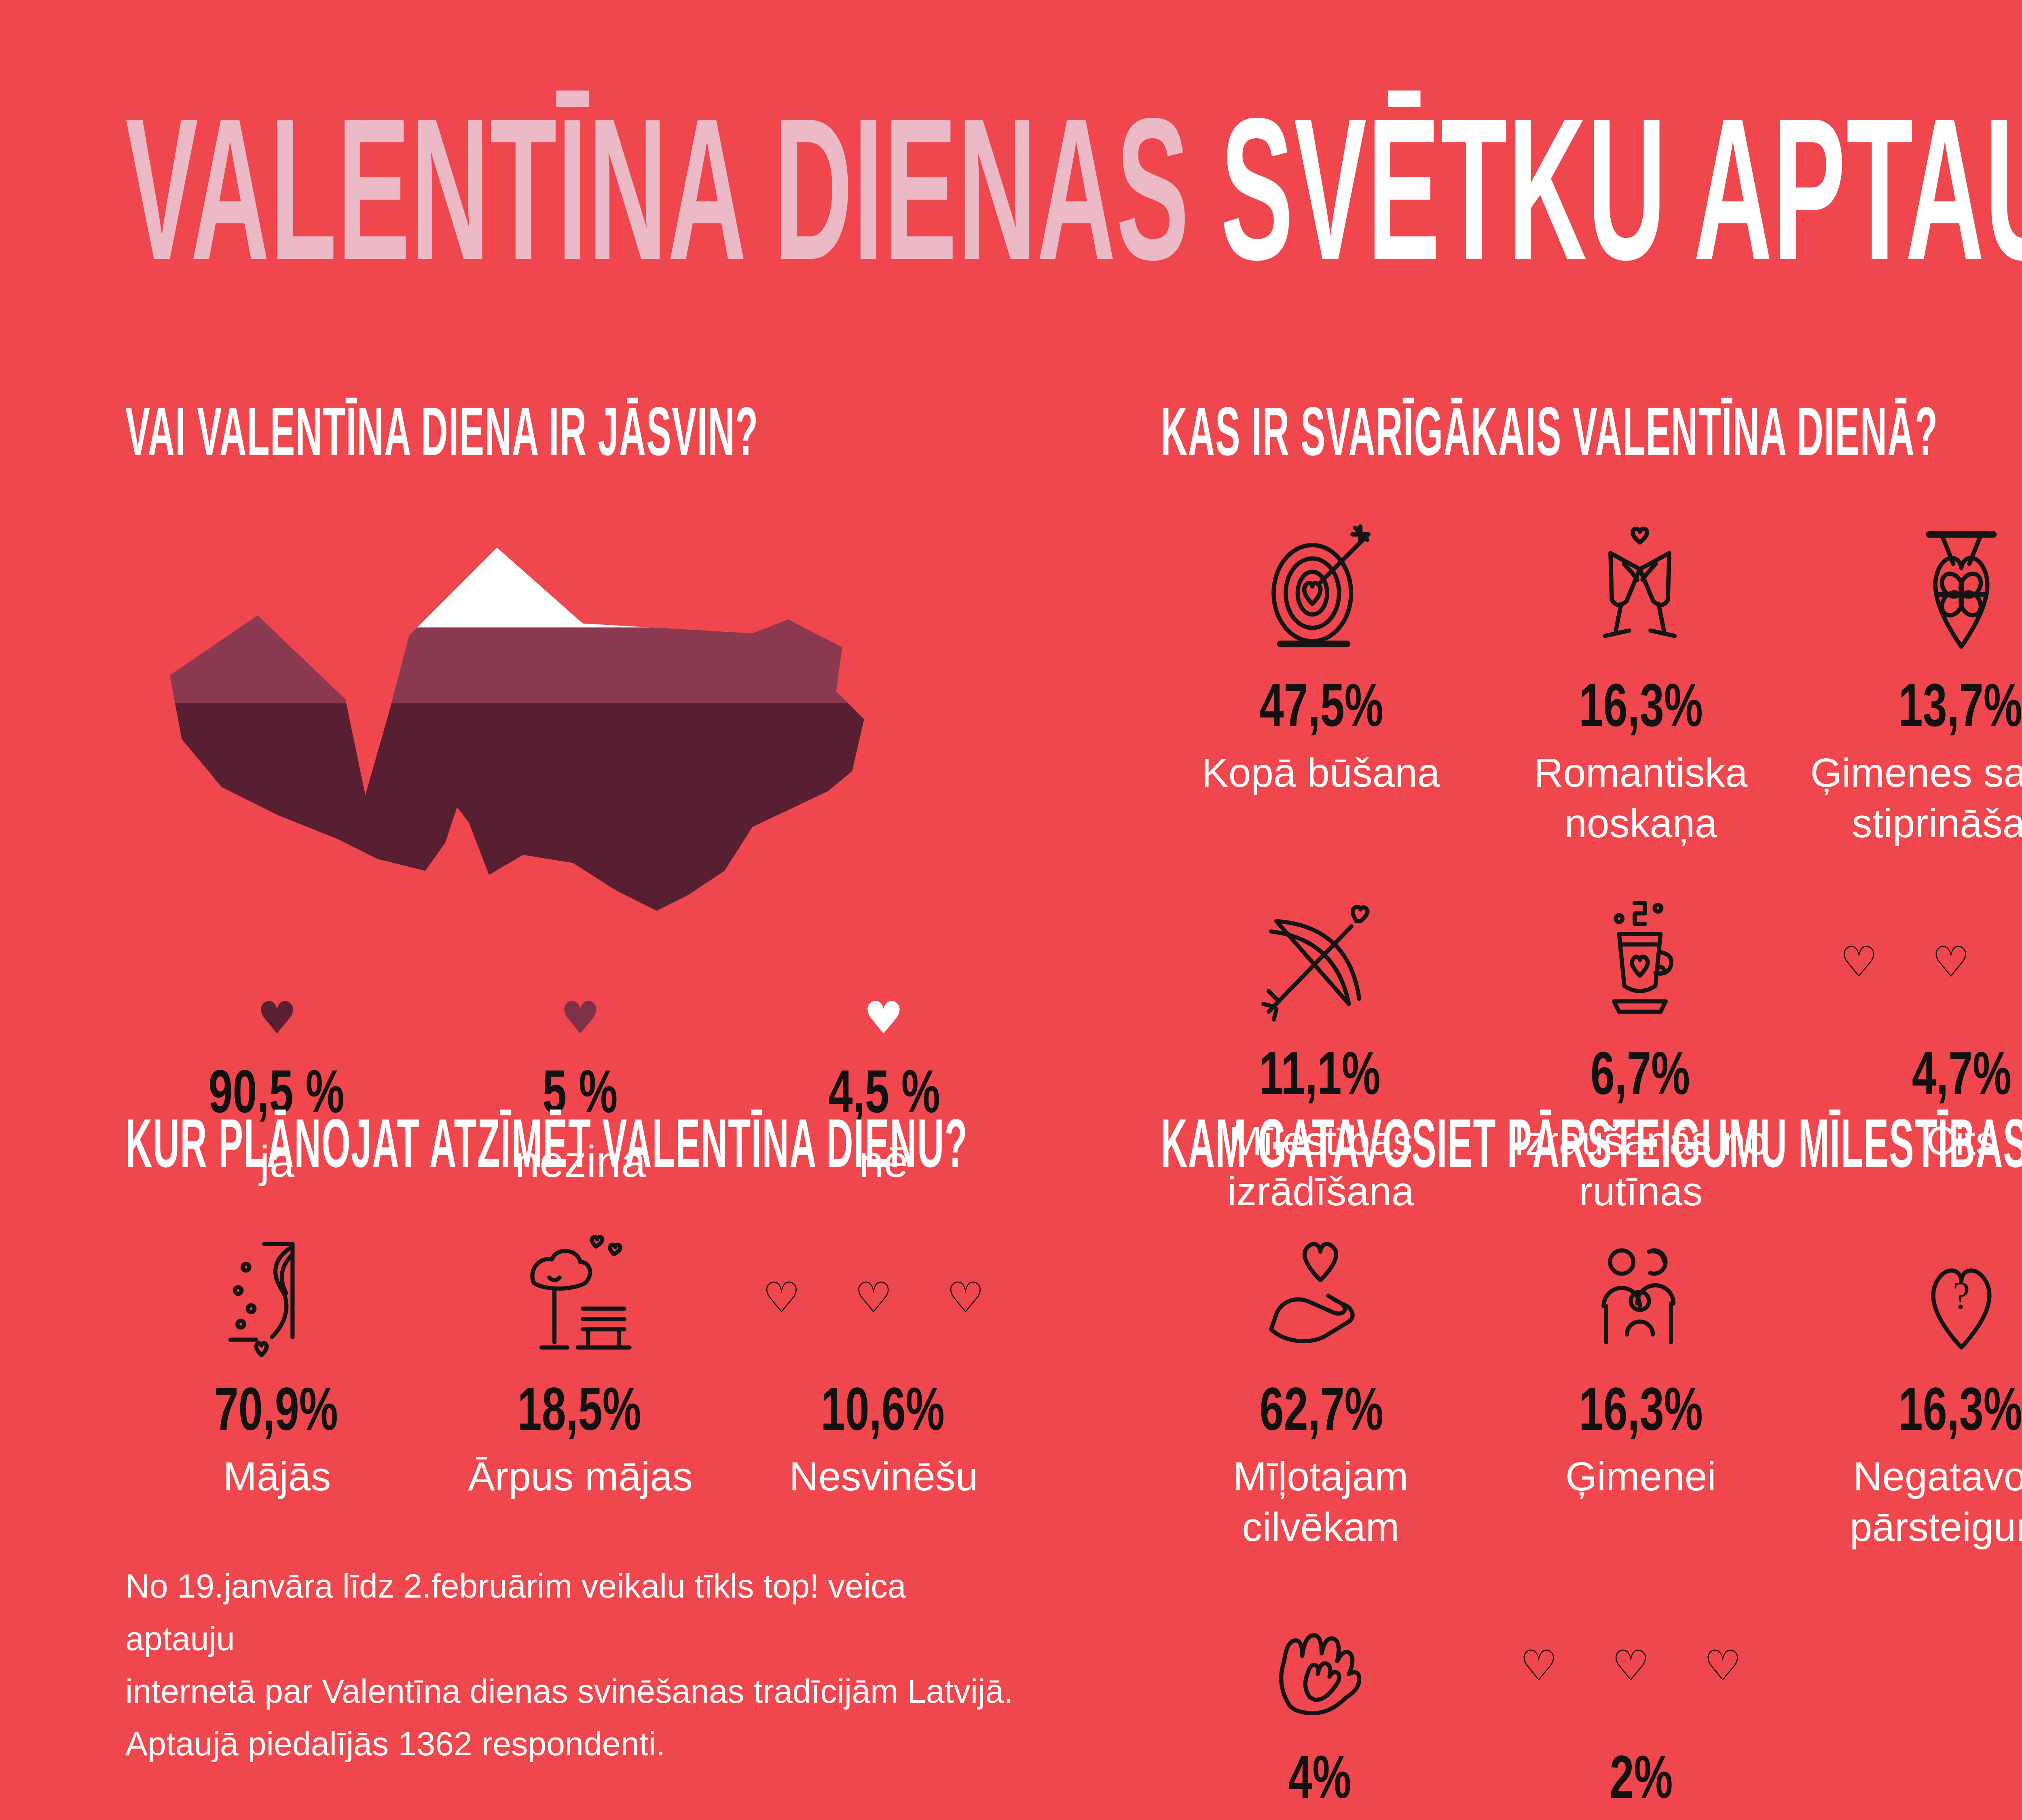 The width and height of the screenshot is (2022, 1820). What do you see at coordinates (261, 1300) in the screenshot?
I see `window-curtain-icon` at bounding box center [261, 1300].